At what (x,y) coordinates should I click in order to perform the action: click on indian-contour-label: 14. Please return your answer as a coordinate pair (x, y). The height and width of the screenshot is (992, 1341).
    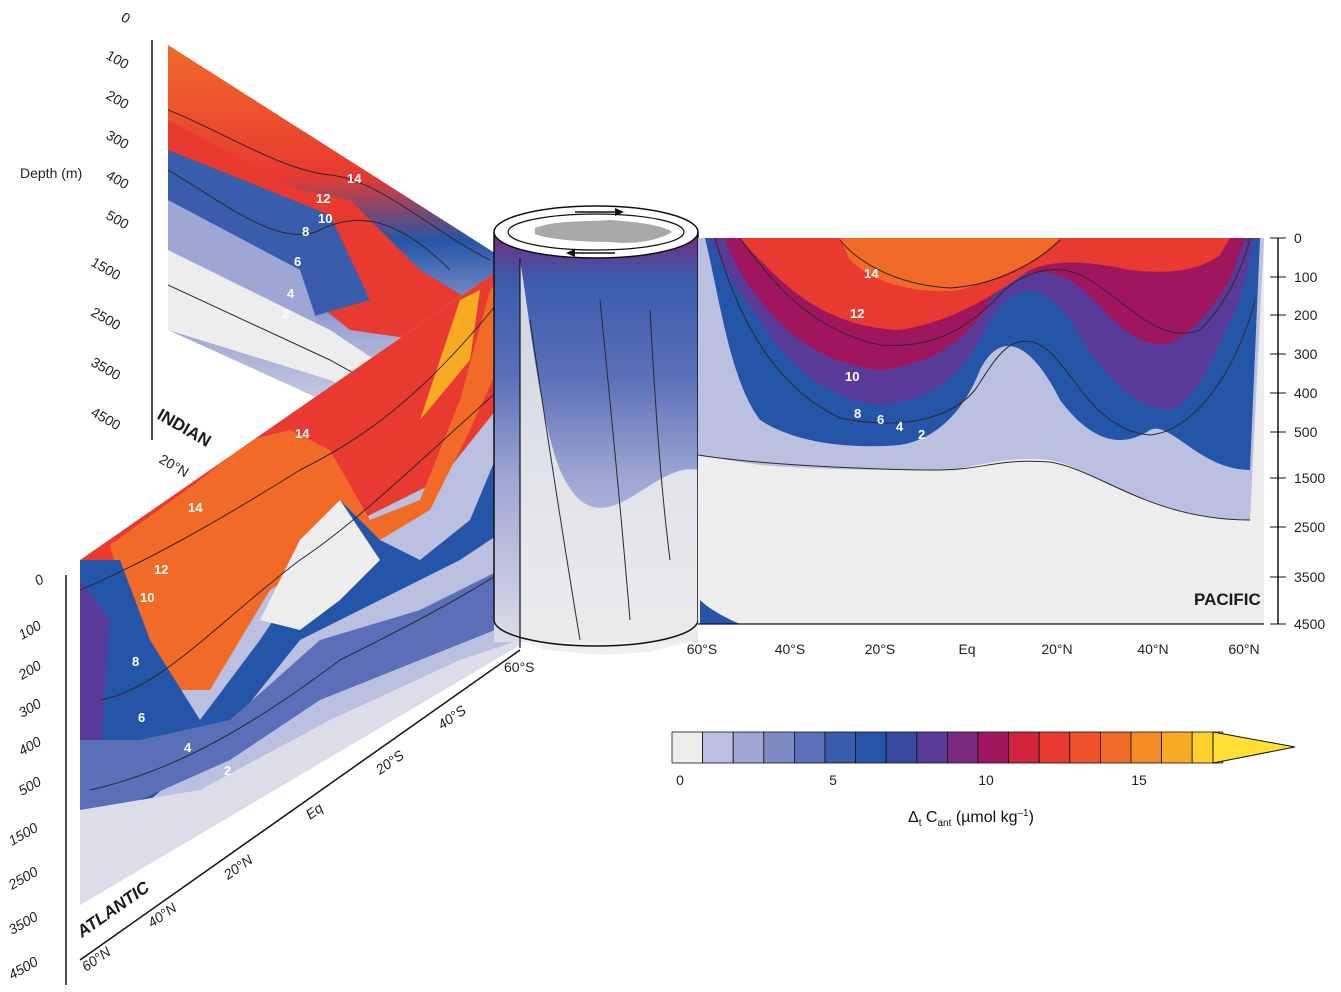
    Looking at the image, I should click on (354, 178).